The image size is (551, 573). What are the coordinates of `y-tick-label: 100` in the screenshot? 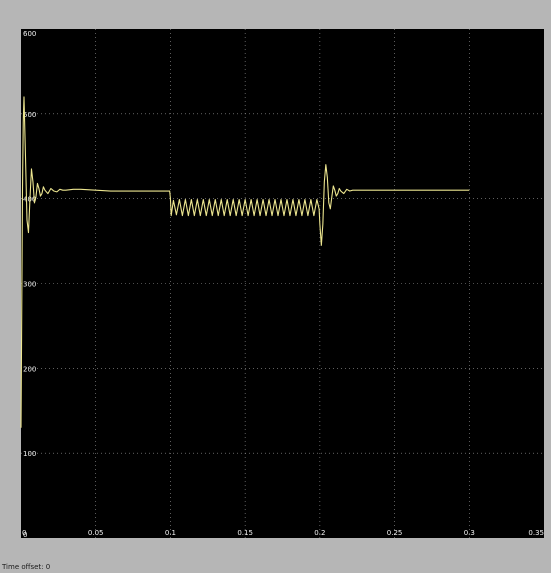 It's located at (29, 454).